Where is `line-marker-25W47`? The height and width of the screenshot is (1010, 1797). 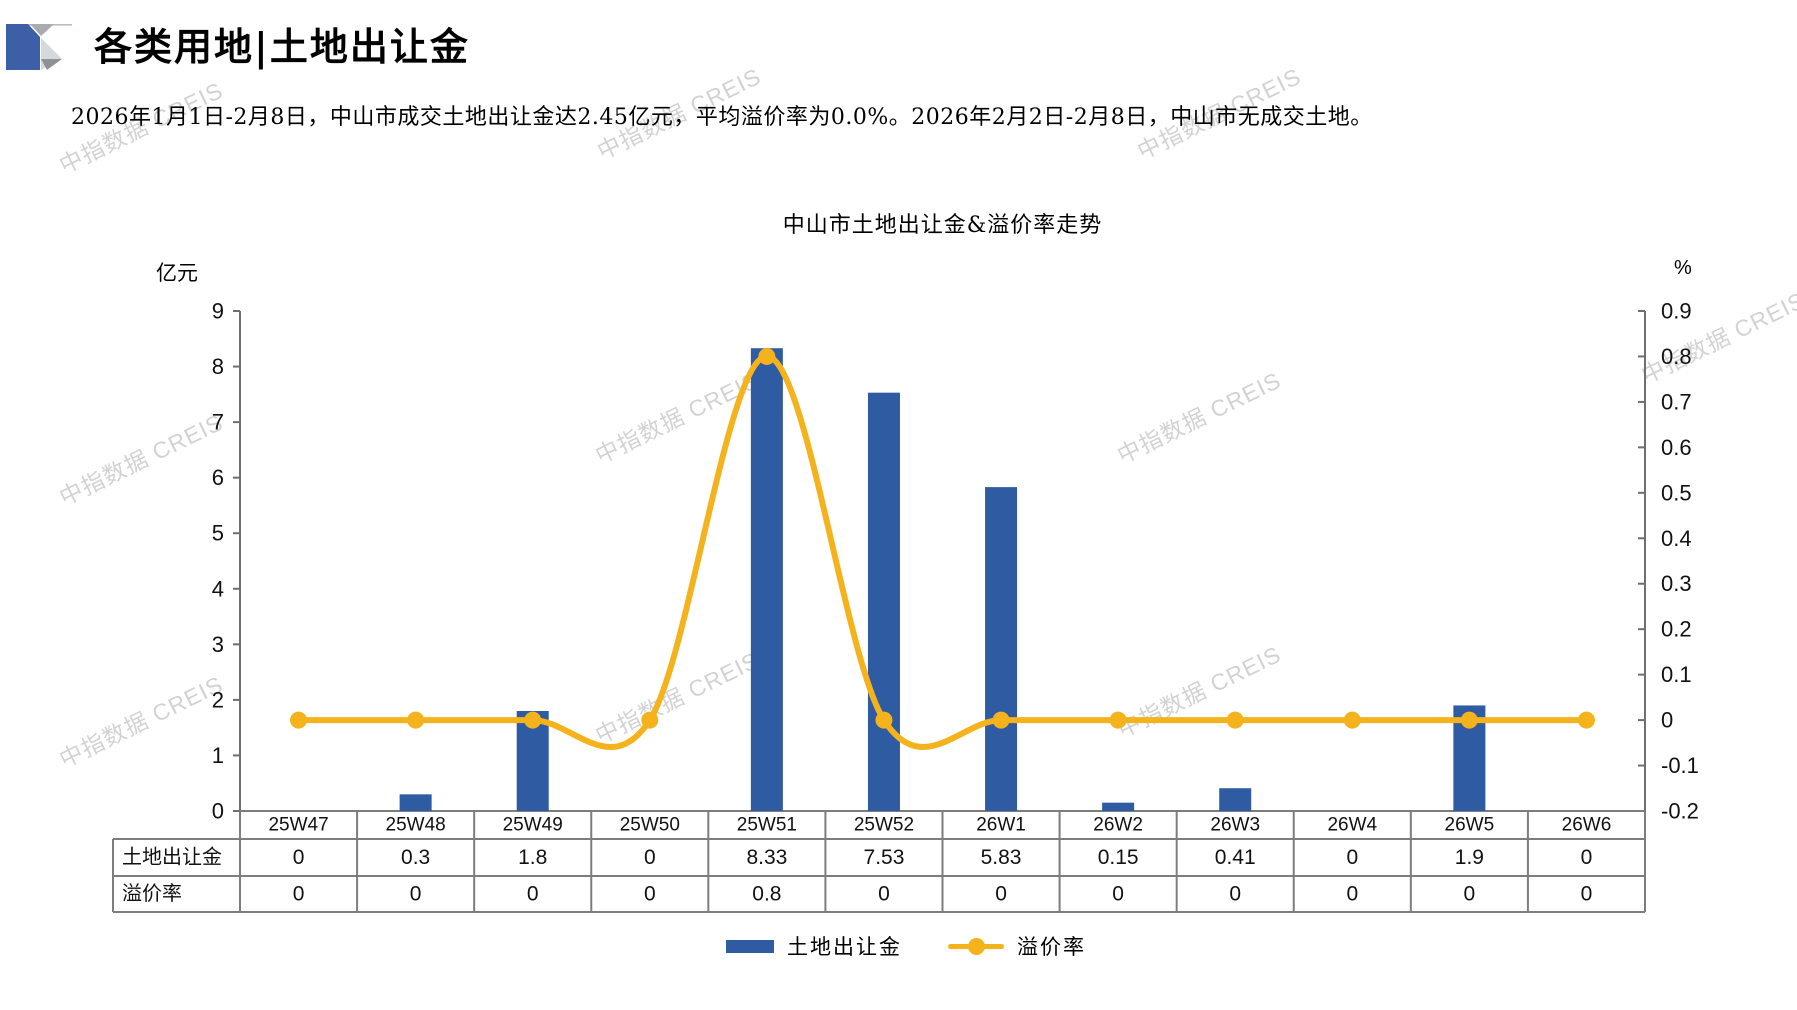
line-marker-25W47 is located at coordinates (299, 720).